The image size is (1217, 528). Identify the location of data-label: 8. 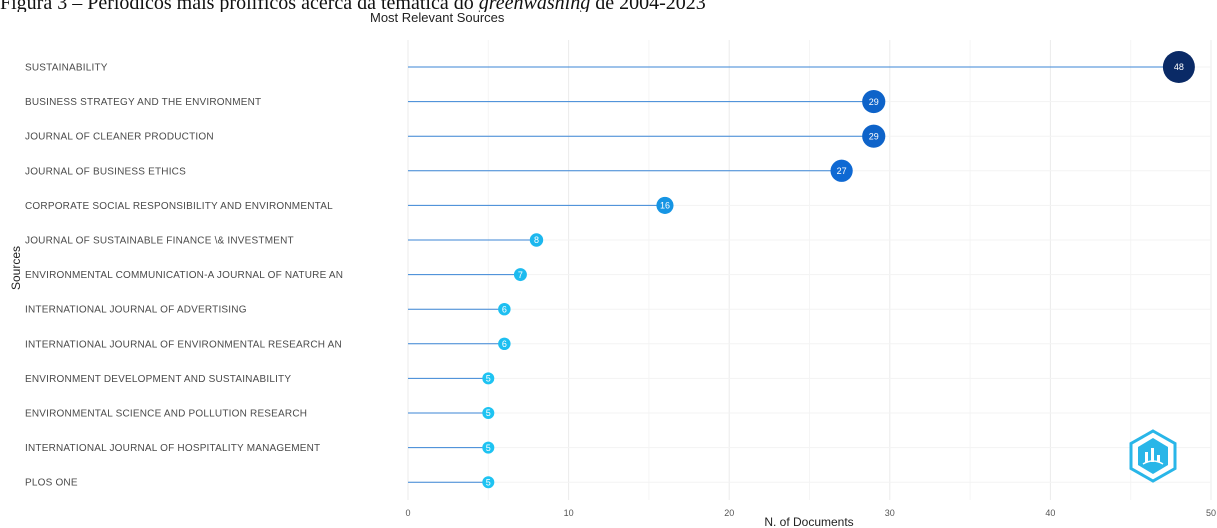
(536, 240).